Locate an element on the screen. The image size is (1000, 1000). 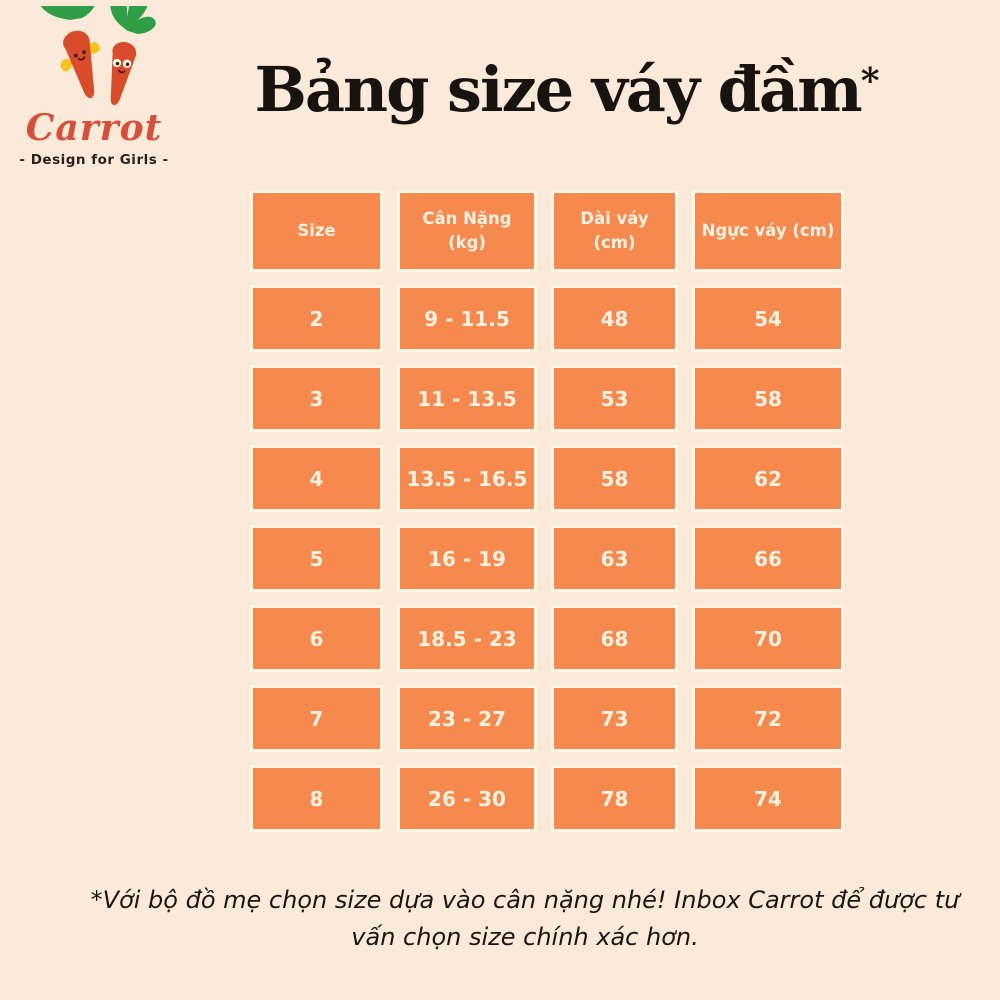
table-cell: 16 - 19 is located at coordinates (467, 558).